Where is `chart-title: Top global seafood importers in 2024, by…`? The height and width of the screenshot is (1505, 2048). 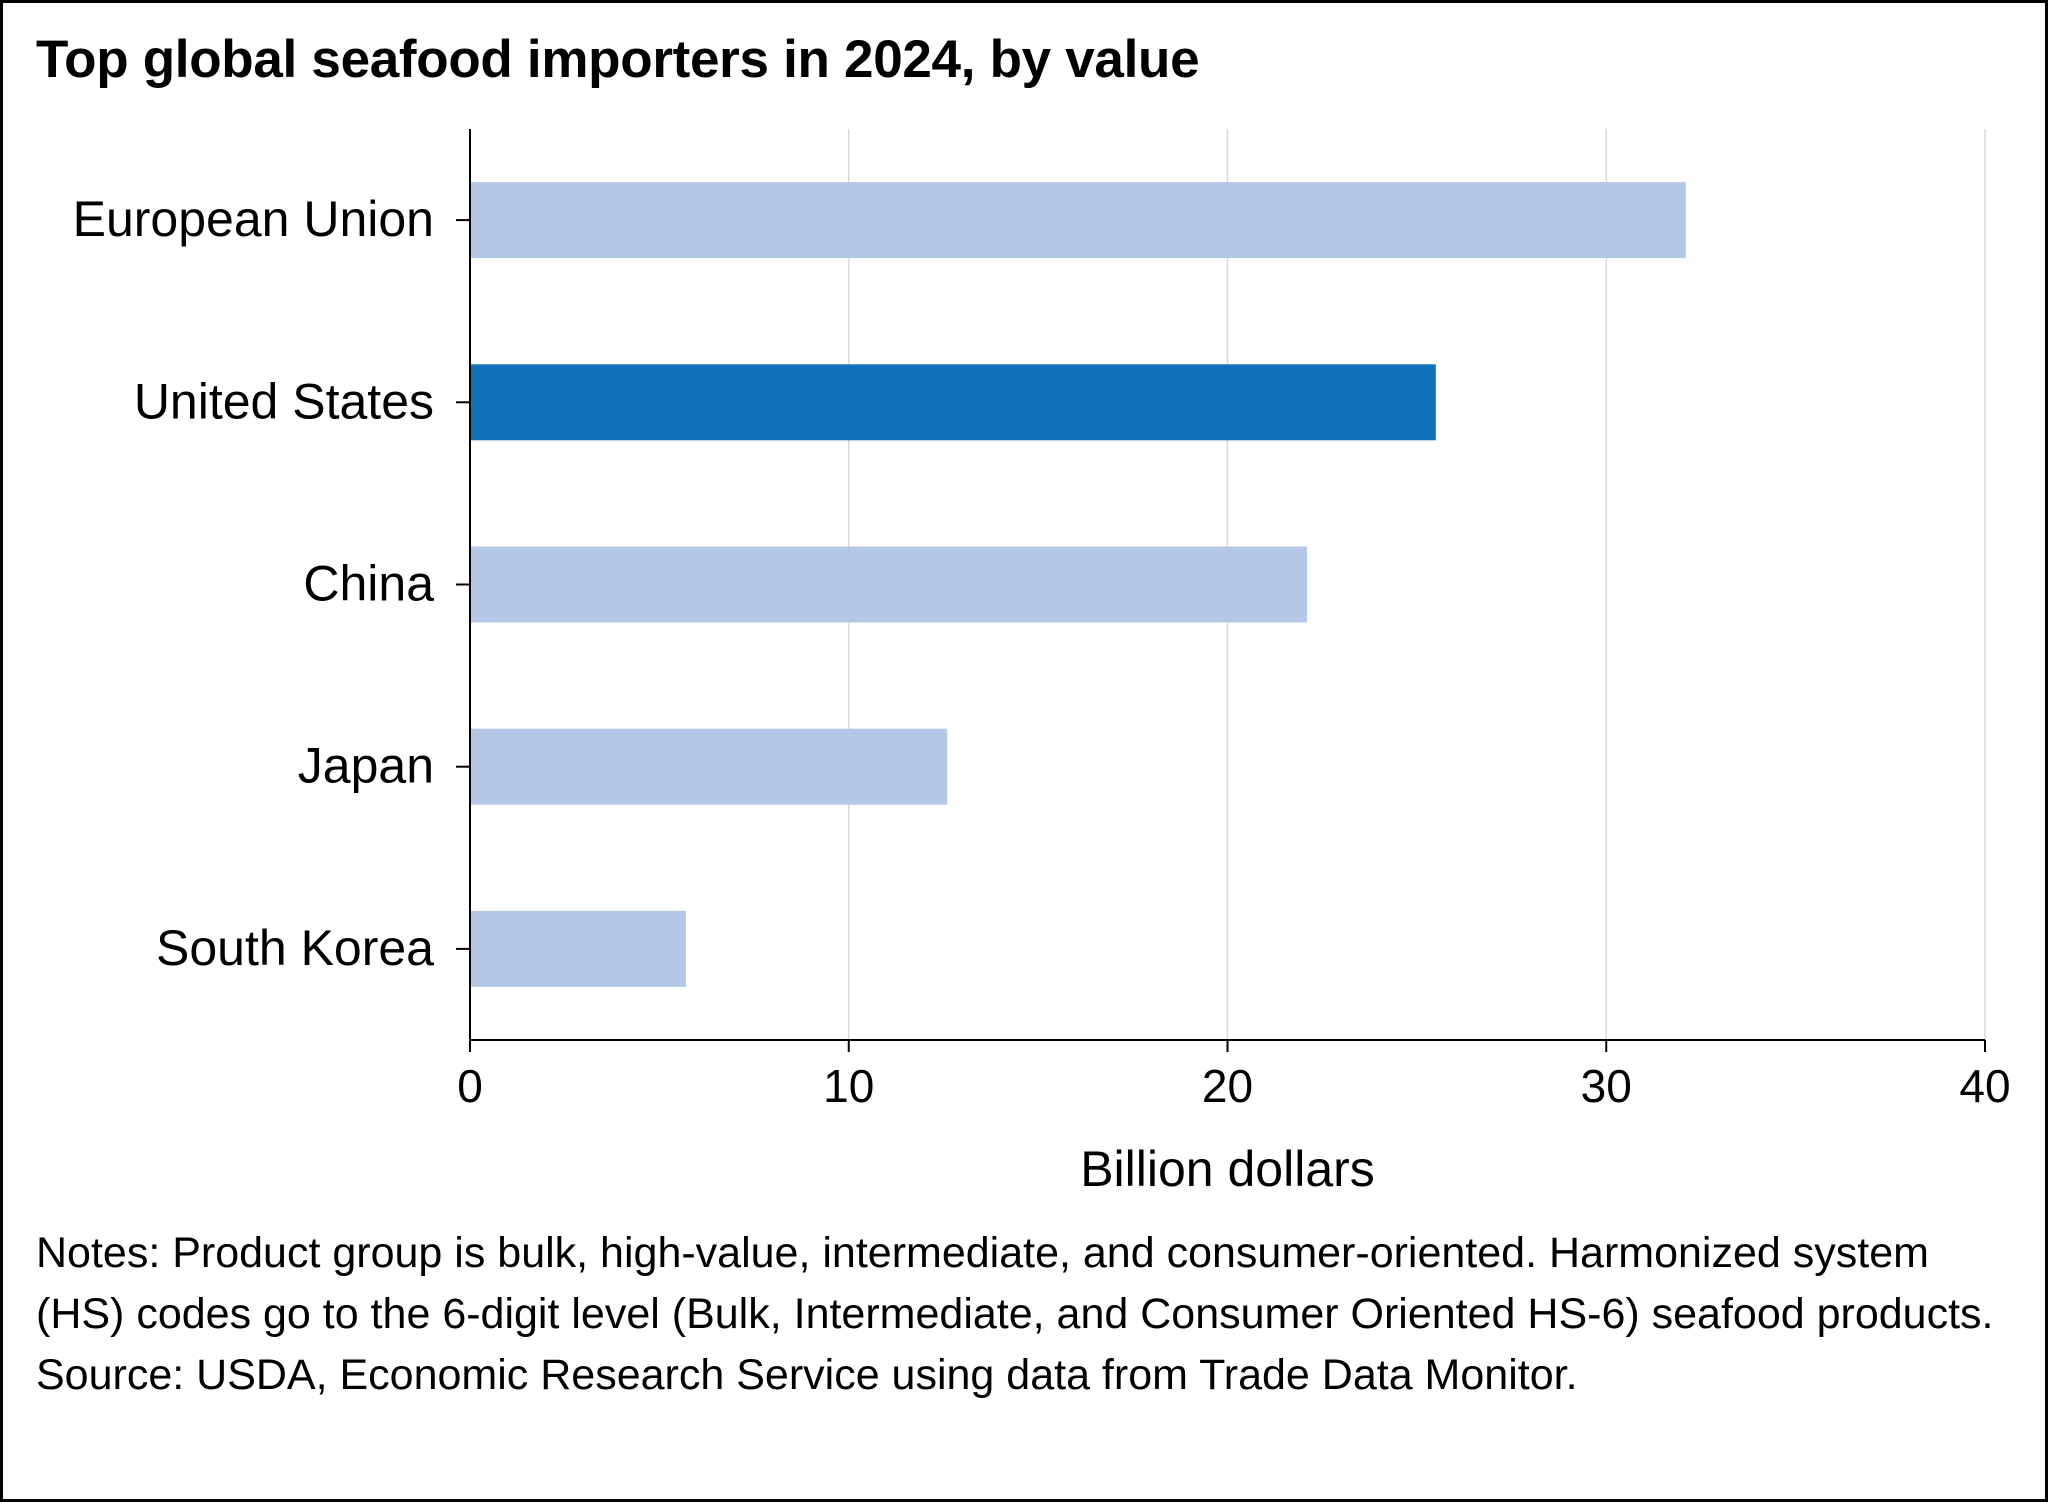 chart-title: Top global seafood importers in 2024, by… is located at coordinates (618, 59).